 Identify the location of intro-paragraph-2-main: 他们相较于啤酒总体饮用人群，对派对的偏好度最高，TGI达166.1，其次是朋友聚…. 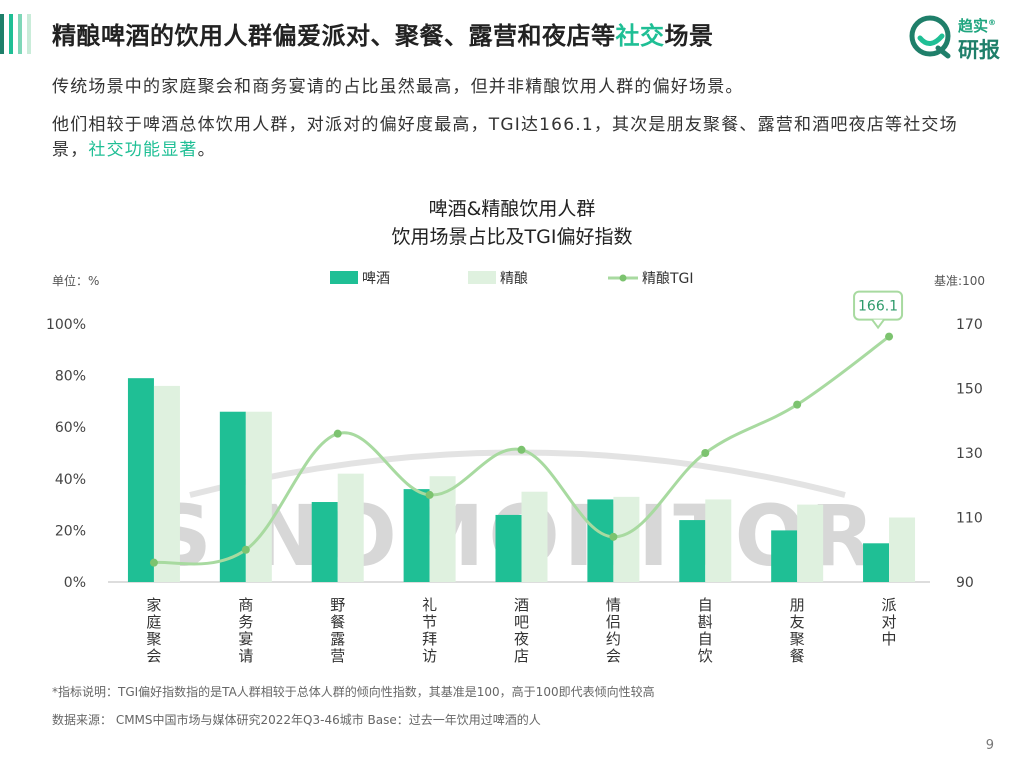
(505, 137).